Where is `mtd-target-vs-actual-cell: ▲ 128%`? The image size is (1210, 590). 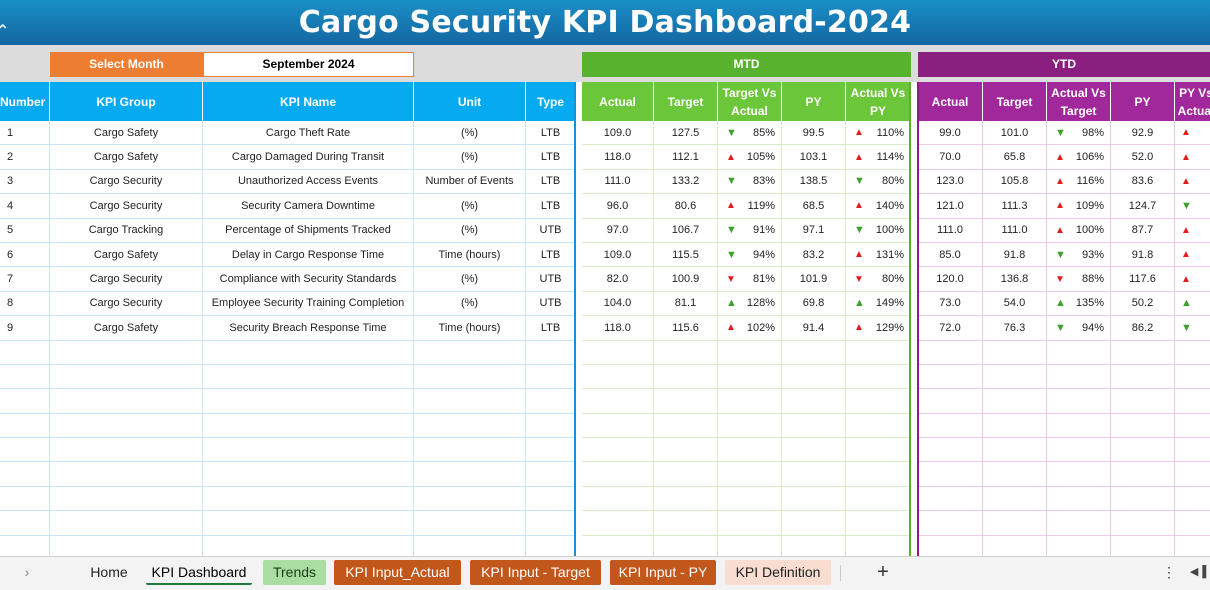 mtd-target-vs-actual-cell: ▲ 128% is located at coordinates (750, 303).